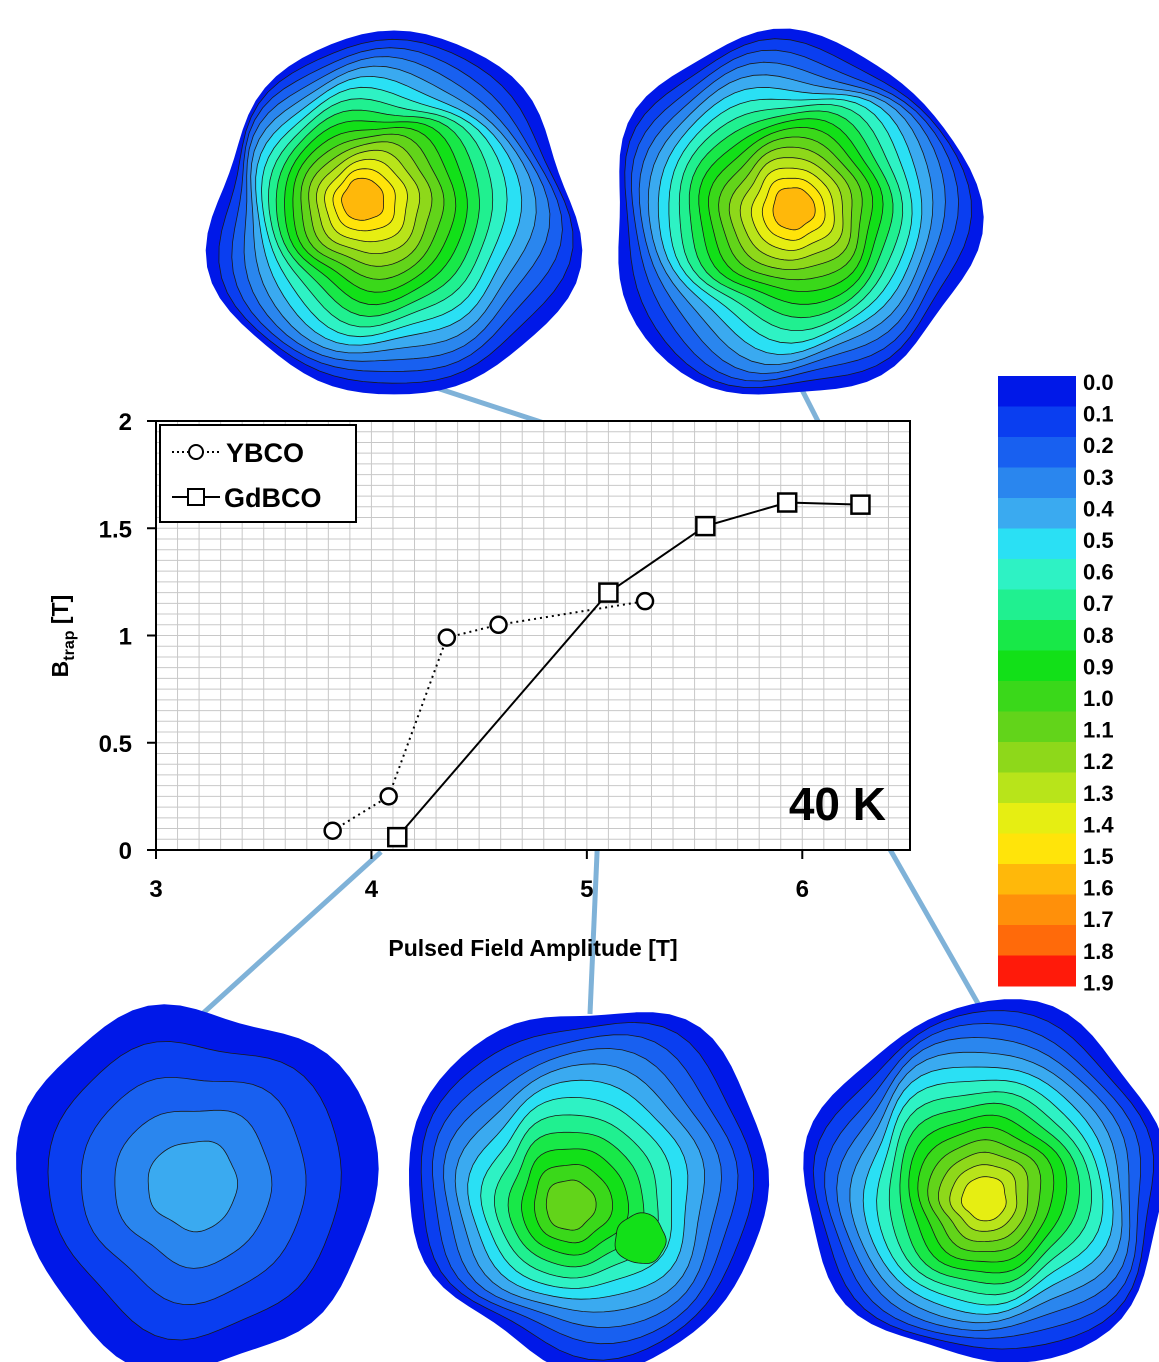 The width and height of the screenshot is (1159, 1362). Describe the element at coordinates (265, 453) in the screenshot. I see `legend-label-ybco: YBCO` at that location.